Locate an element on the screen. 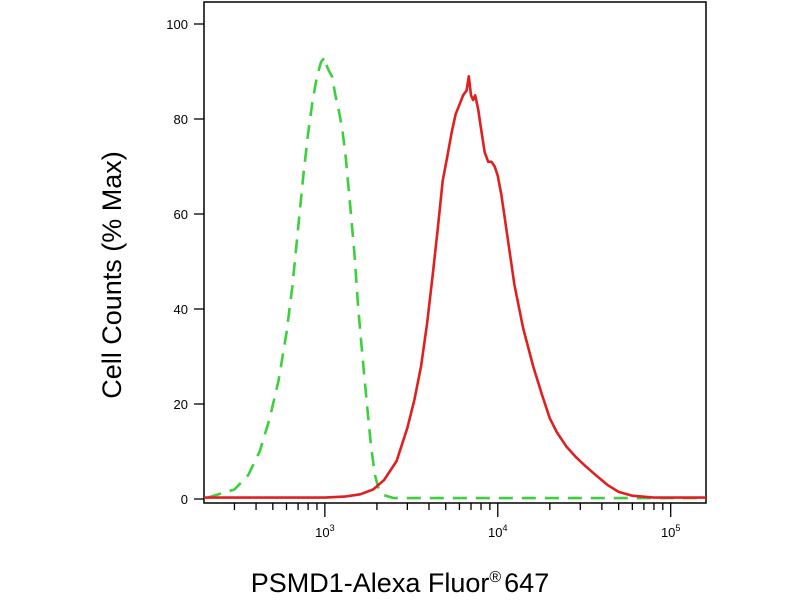 Image resolution: width=800 pixels, height=600 pixels. x-tick-label-exponent: 5 is located at coordinates (677, 528).